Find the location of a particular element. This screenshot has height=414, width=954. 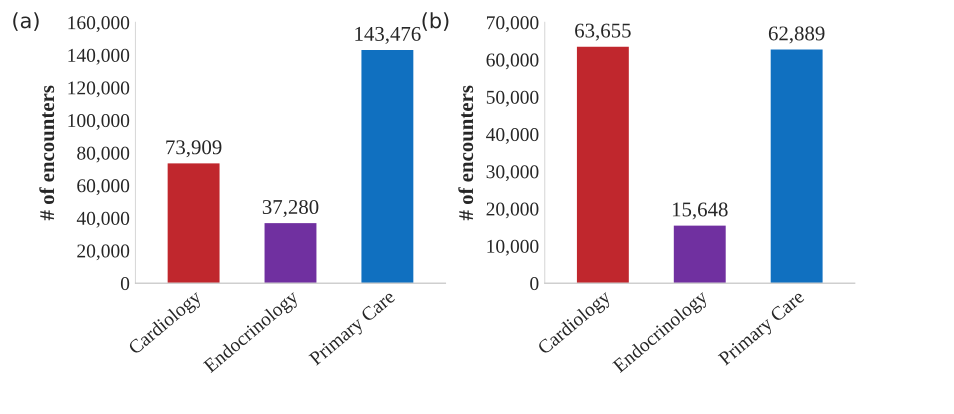

data-label: 73,909 is located at coordinates (194, 149).